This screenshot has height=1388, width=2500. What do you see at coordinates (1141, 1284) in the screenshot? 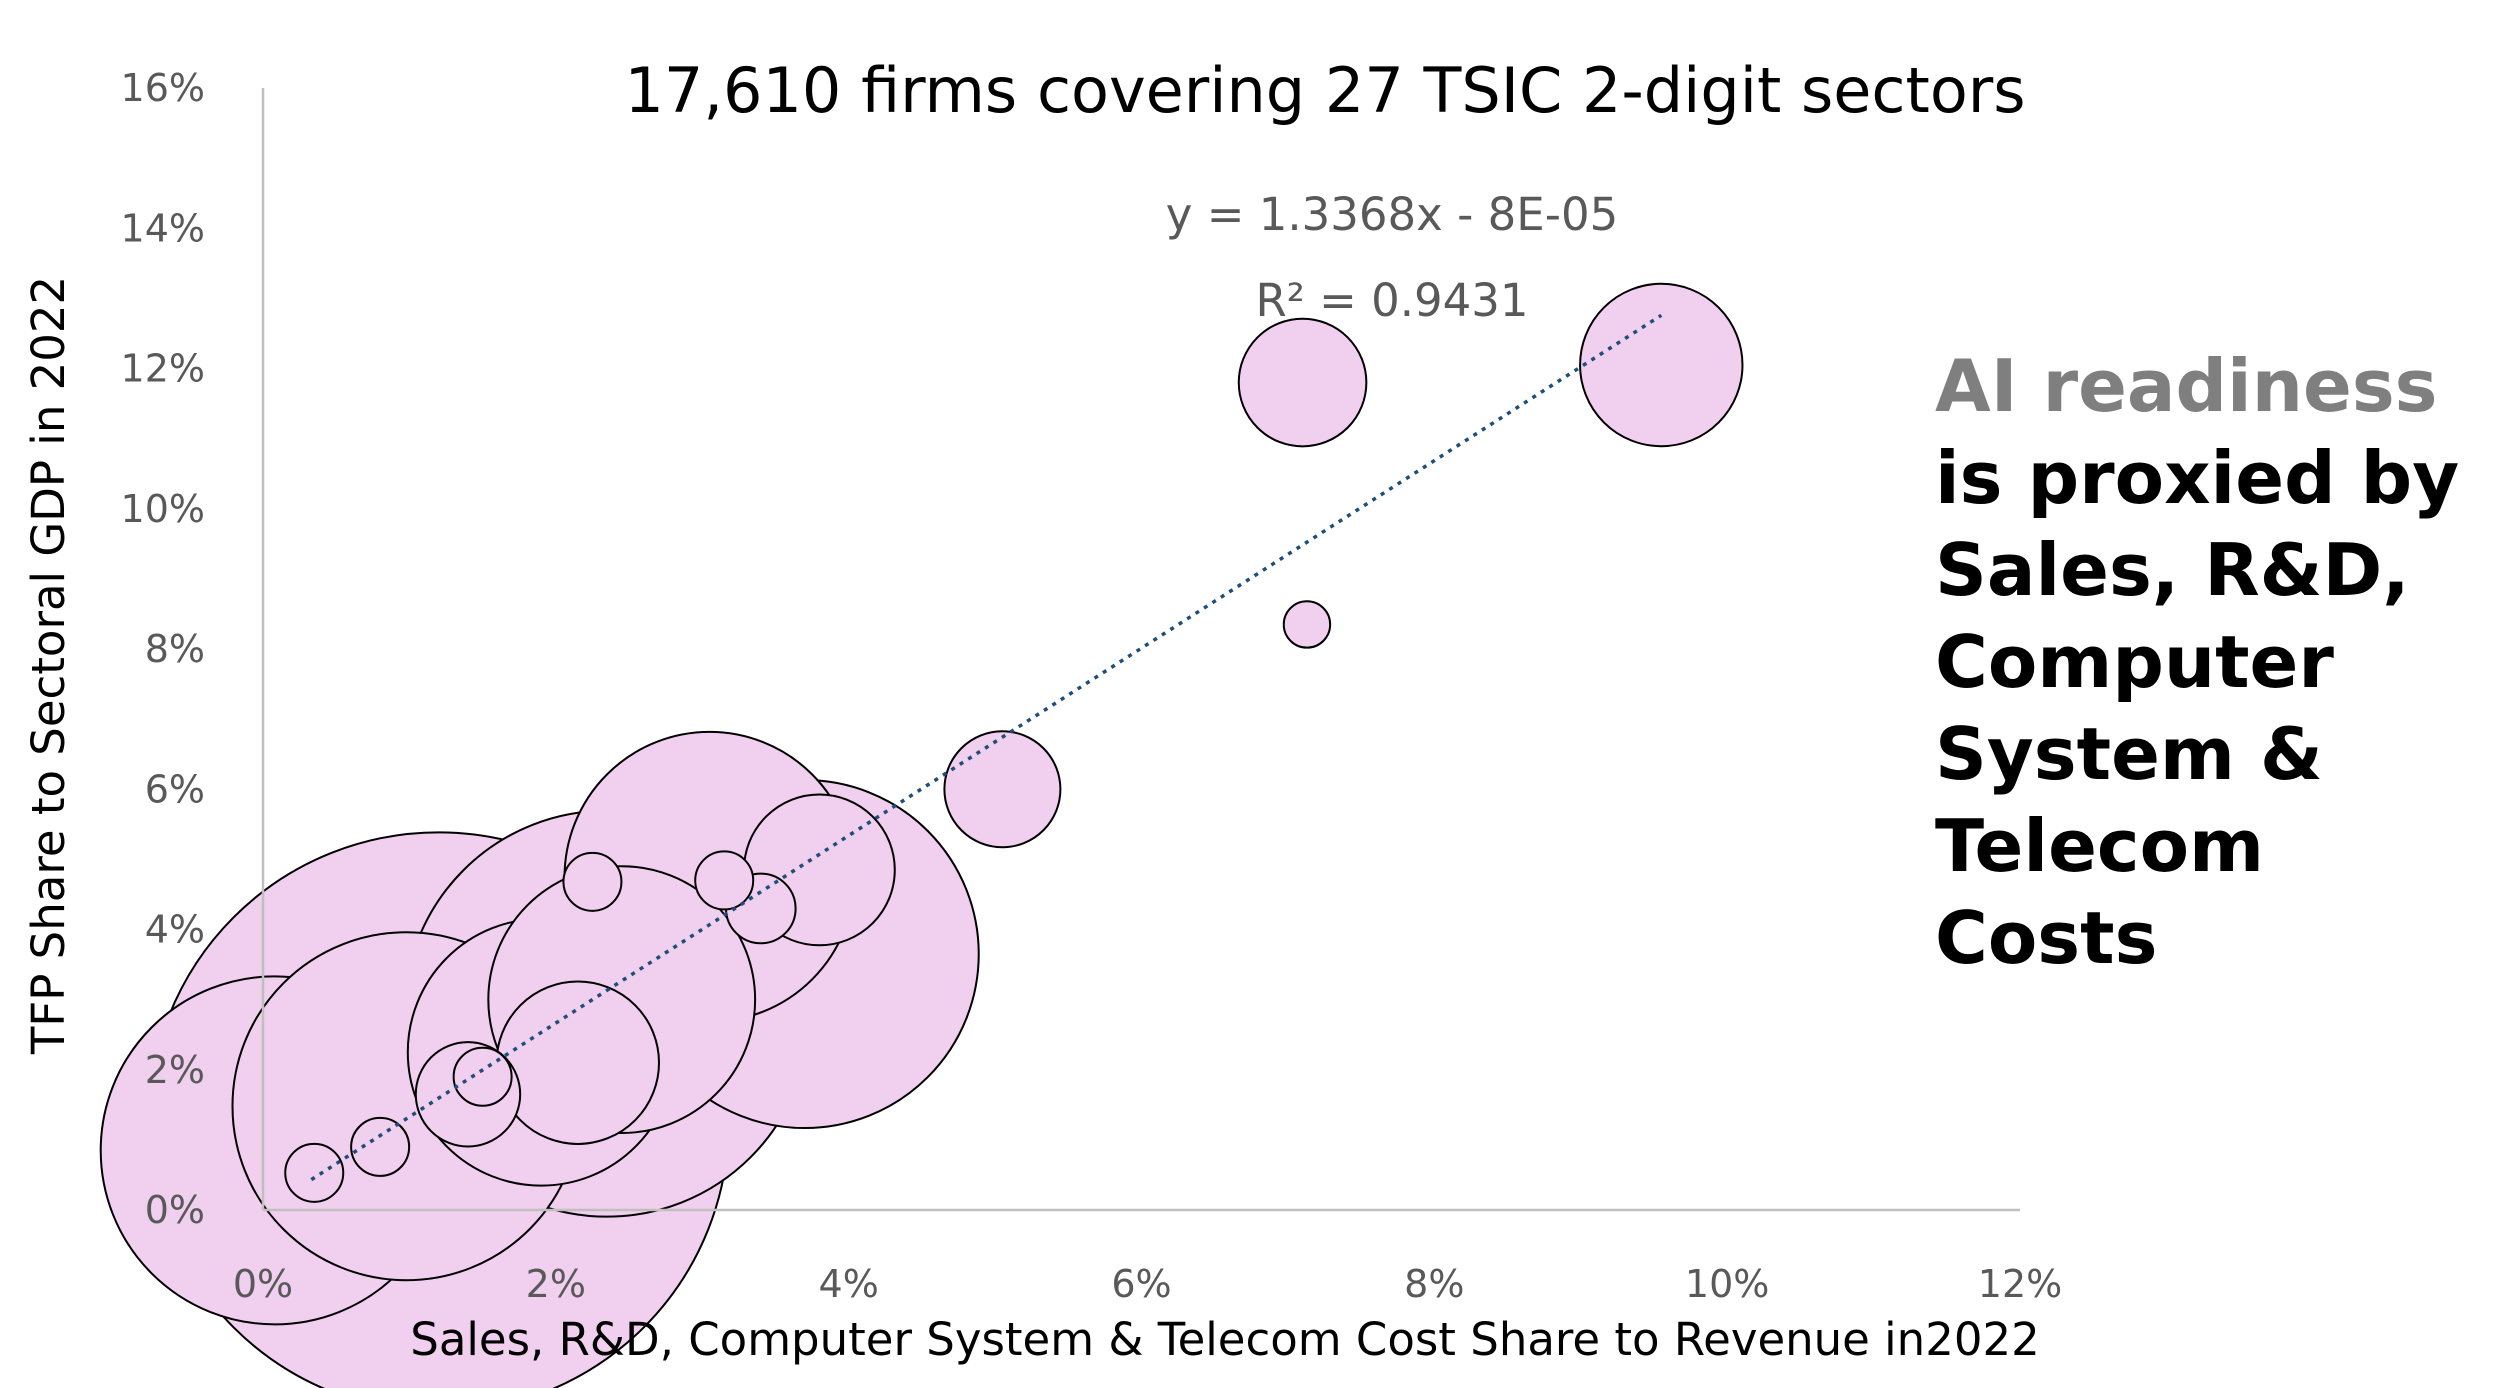
I see `x-tick-label: 6%` at bounding box center [1141, 1284].